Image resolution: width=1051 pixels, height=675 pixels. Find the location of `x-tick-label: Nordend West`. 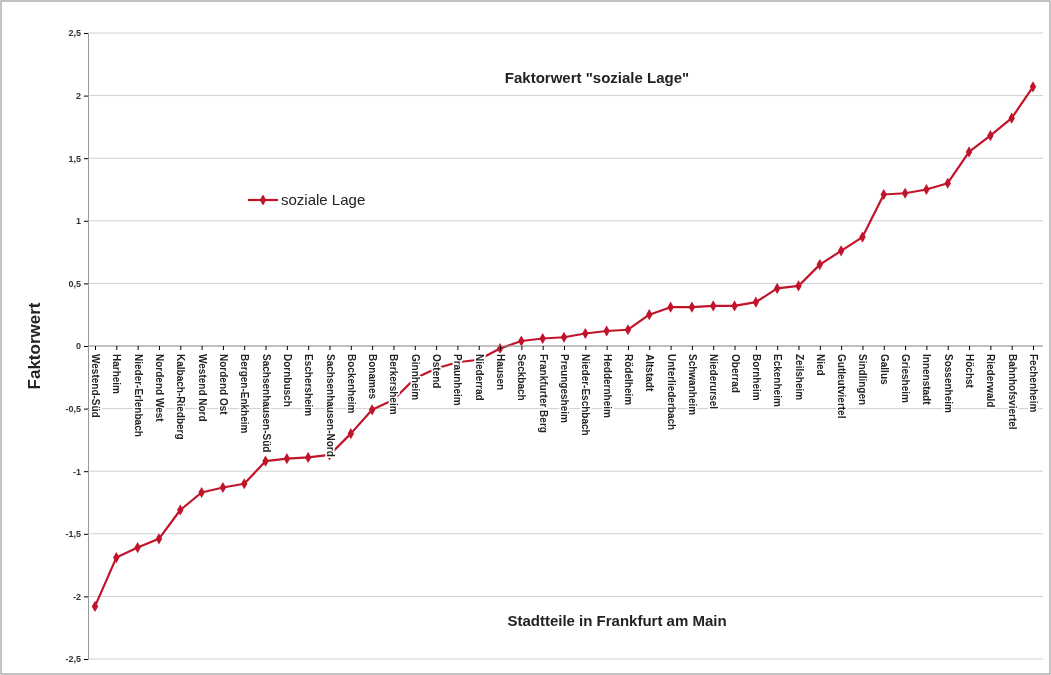

x-tick-label: Nordend West is located at coordinates (159, 388).